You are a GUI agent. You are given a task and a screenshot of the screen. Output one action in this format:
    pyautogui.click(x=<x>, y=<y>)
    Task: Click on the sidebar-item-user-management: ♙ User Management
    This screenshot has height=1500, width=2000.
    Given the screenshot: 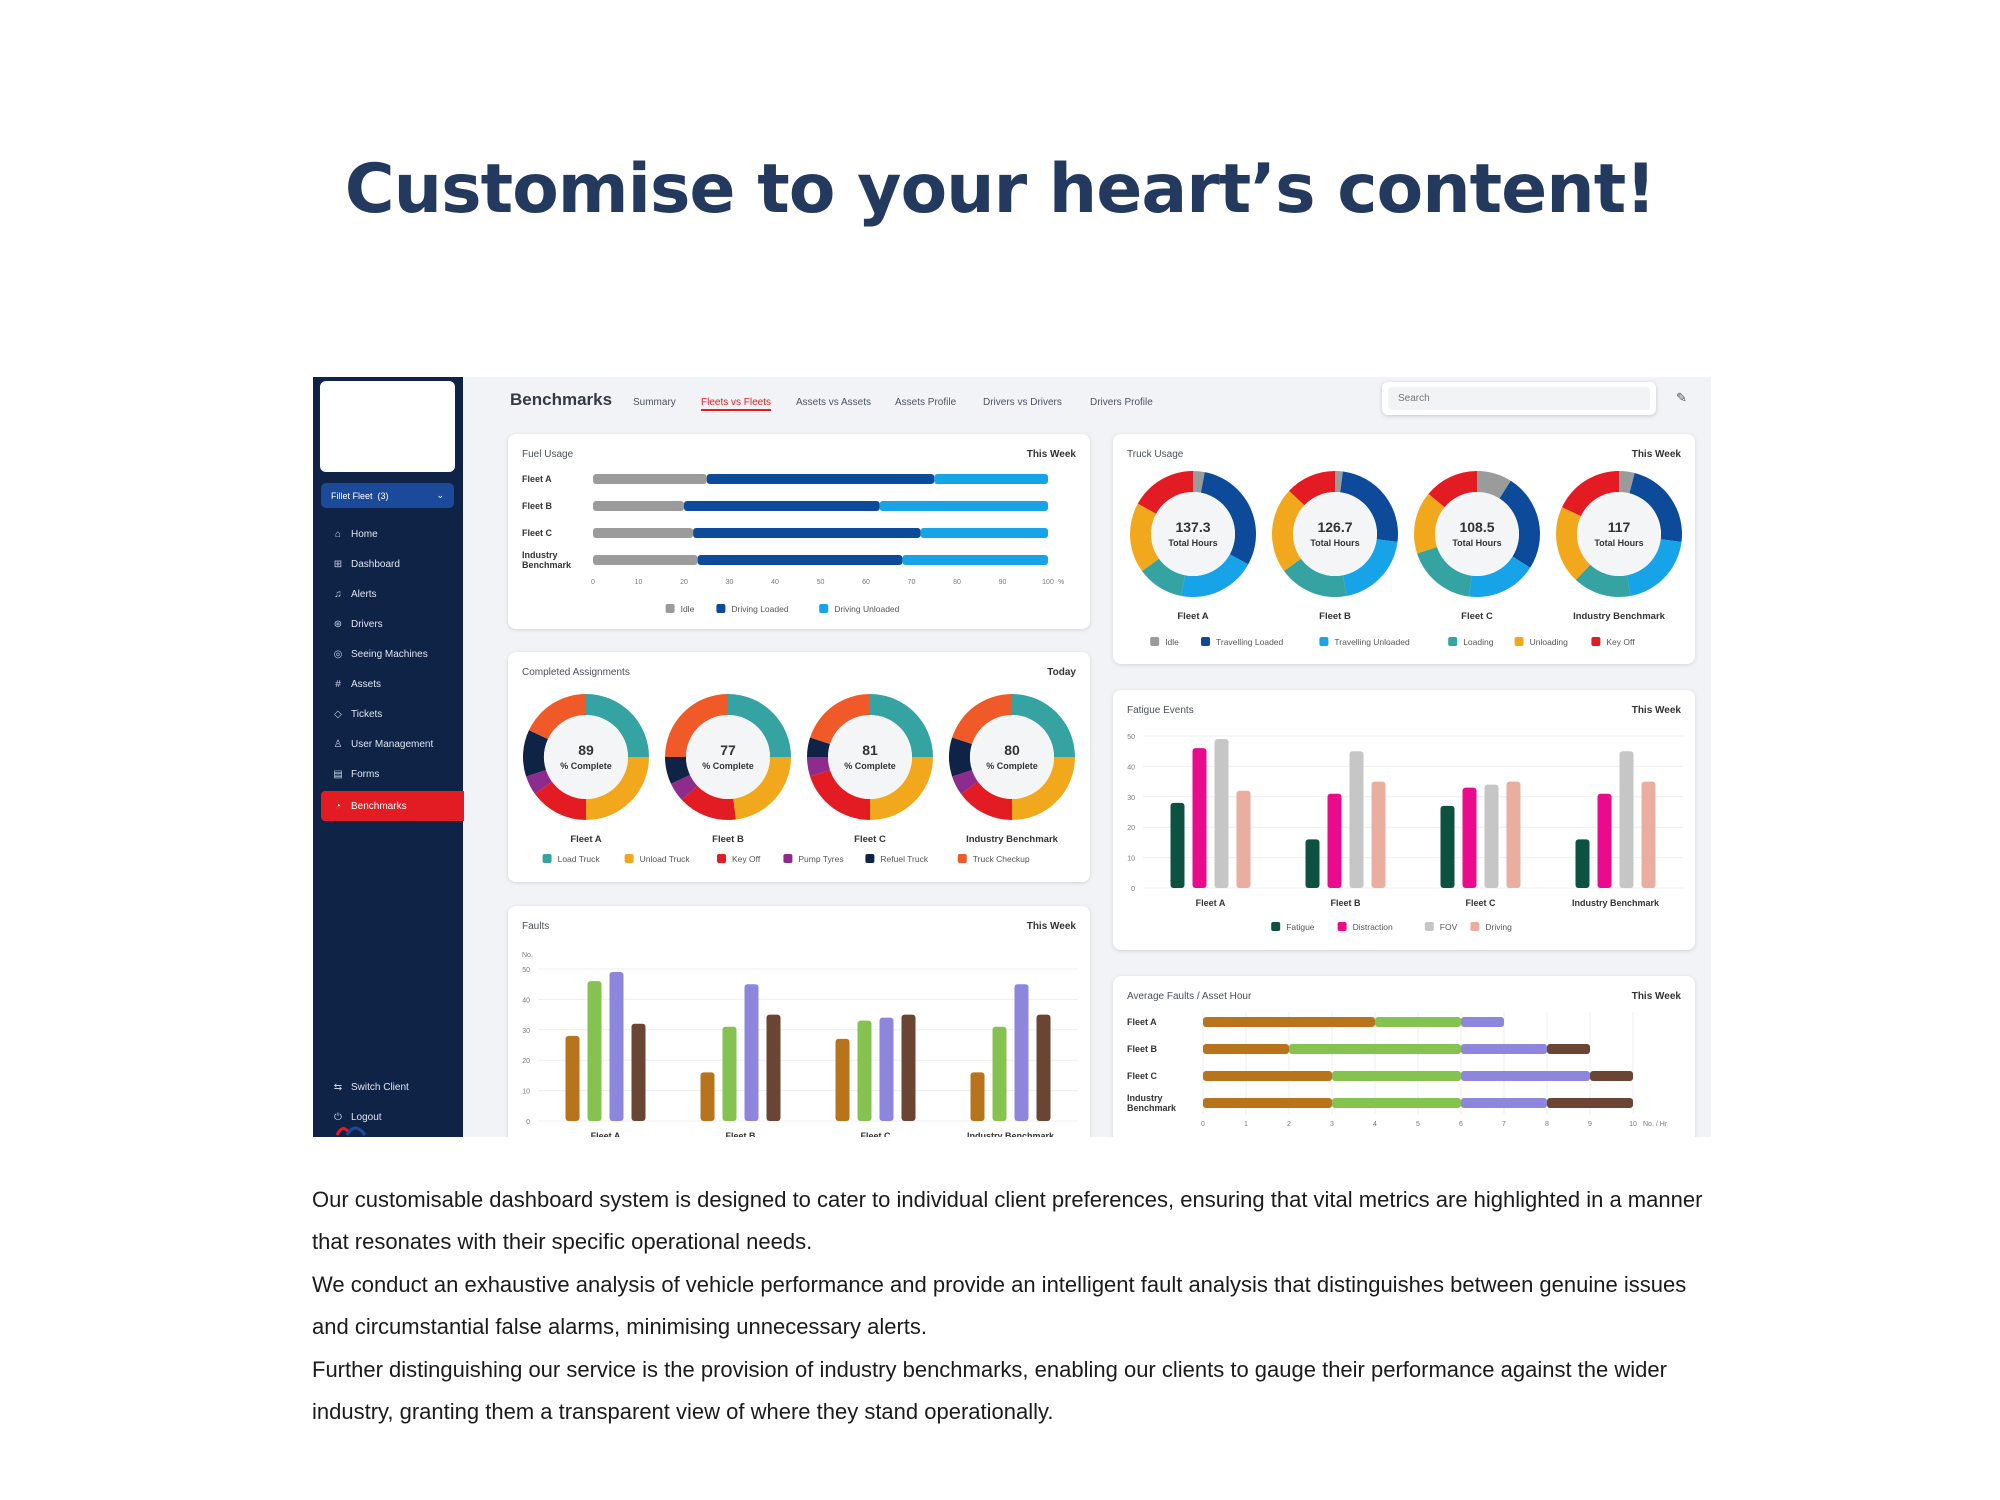 What is the action you would take?
    pyautogui.click(x=392, y=744)
    